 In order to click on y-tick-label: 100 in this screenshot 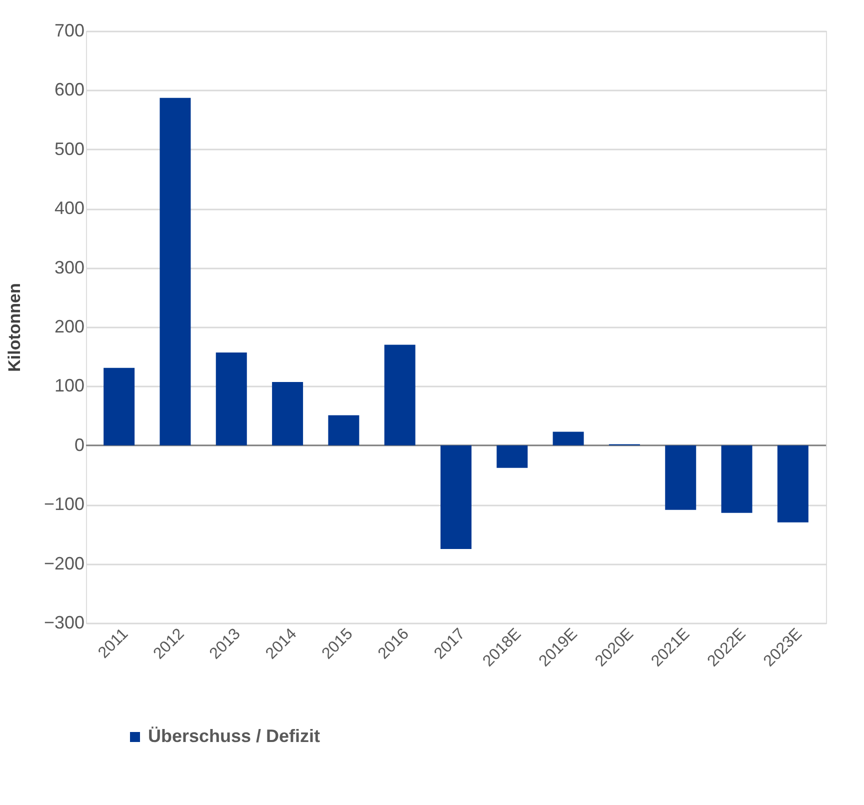, I will do `click(69, 386)`.